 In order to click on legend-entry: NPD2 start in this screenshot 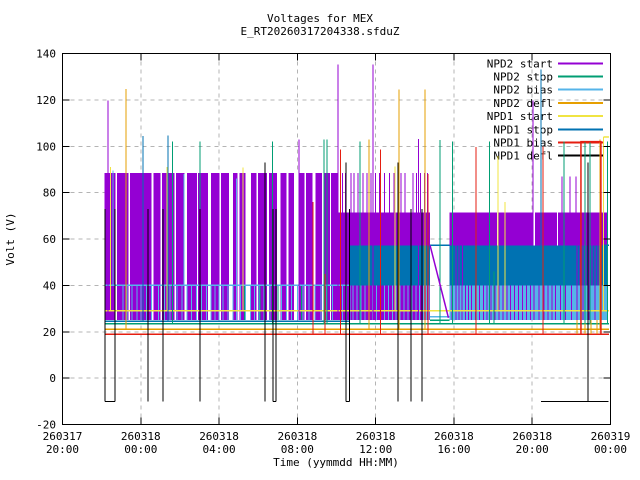, I will do `click(545, 63)`.